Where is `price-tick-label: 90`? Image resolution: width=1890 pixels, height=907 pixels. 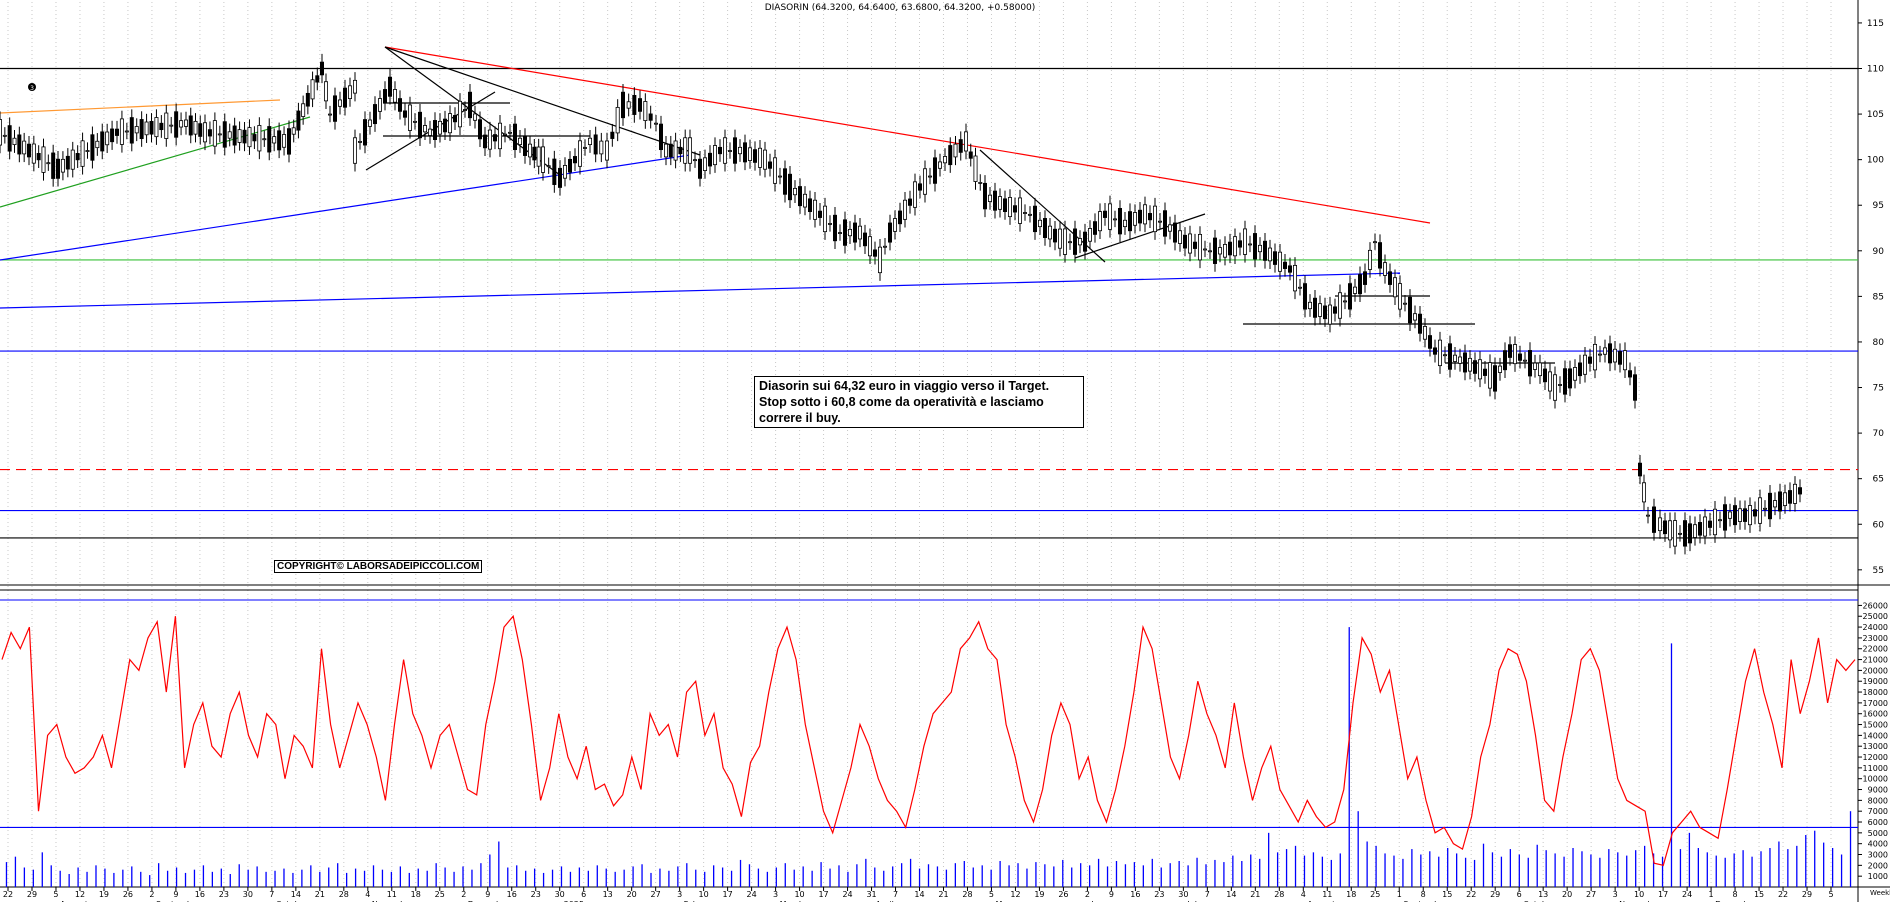 price-tick-label: 90 is located at coordinates (1879, 252).